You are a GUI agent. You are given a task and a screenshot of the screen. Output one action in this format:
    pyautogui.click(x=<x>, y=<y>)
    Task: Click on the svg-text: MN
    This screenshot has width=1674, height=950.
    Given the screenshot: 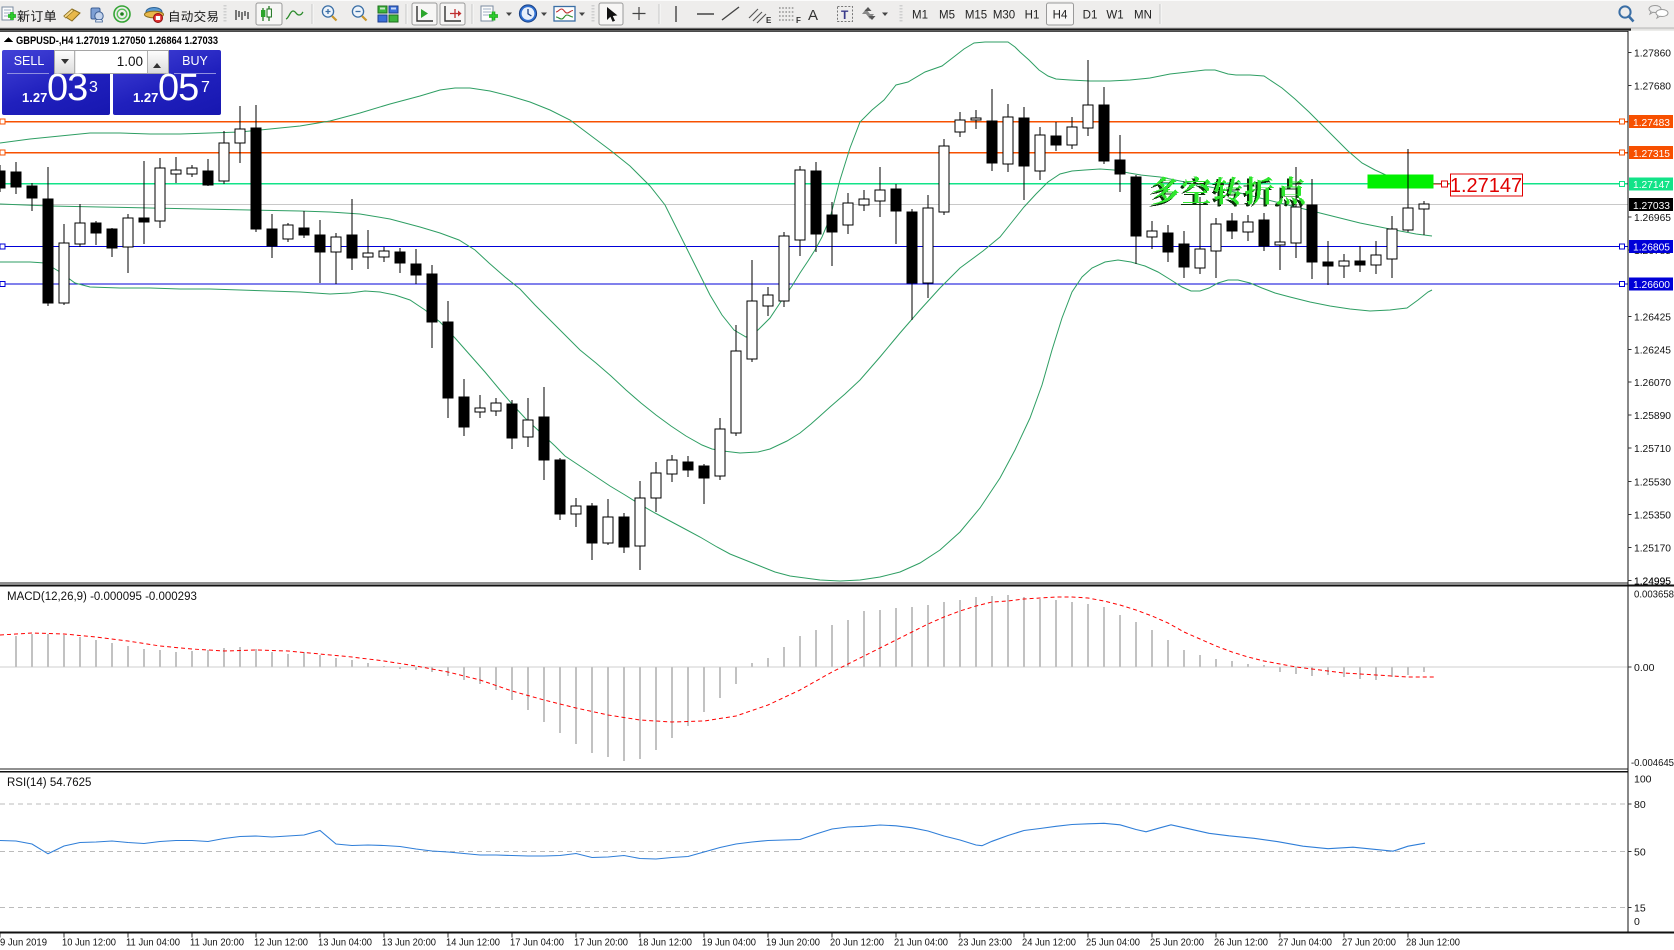 What is the action you would take?
    pyautogui.click(x=1143, y=16)
    